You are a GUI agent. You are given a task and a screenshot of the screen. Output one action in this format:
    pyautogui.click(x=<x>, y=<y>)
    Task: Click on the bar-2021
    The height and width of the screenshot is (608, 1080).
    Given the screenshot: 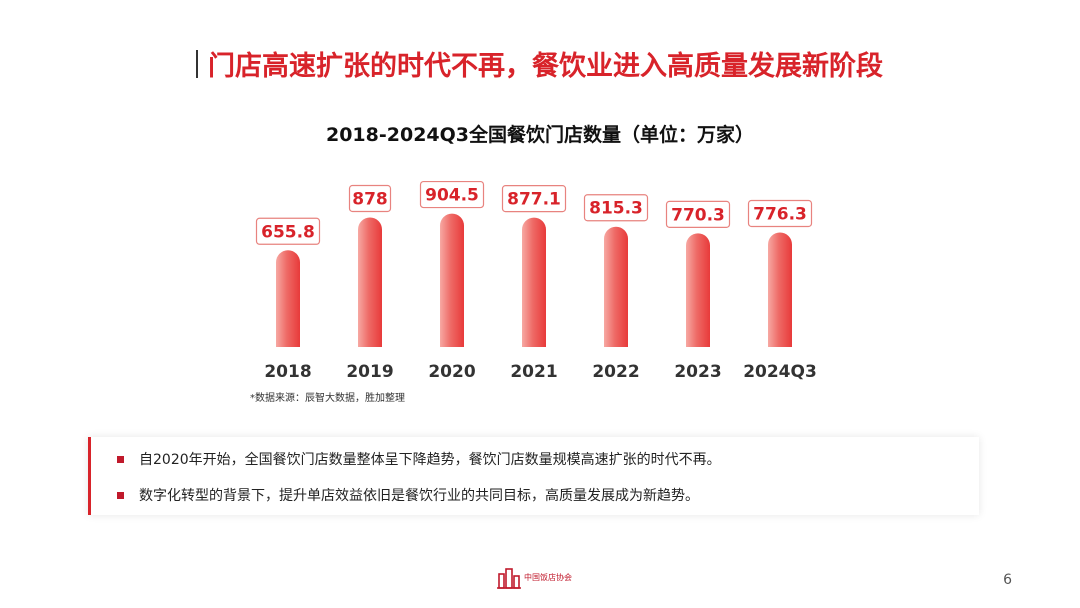 What is the action you would take?
    pyautogui.click(x=534, y=282)
    